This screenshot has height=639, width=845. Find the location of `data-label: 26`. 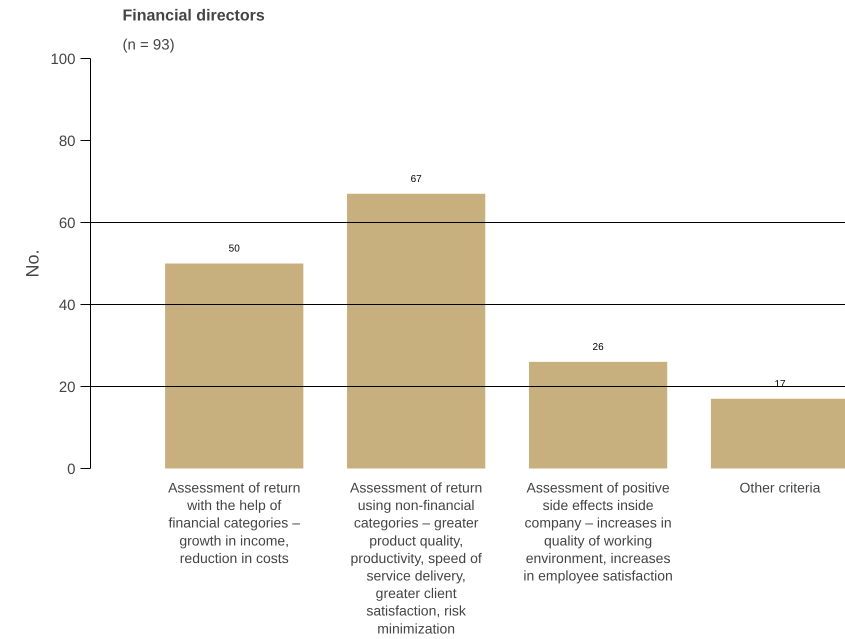

data-label: 26 is located at coordinates (598, 347).